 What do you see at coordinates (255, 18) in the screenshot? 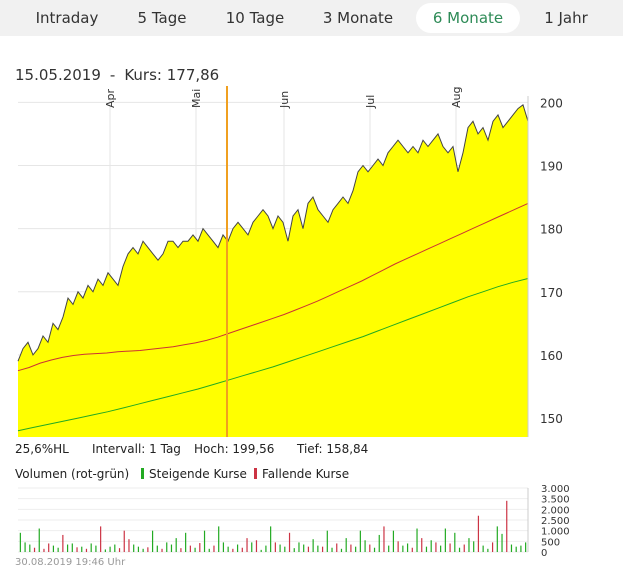
I see `tab-10-tage: 10 Tage` at bounding box center [255, 18].